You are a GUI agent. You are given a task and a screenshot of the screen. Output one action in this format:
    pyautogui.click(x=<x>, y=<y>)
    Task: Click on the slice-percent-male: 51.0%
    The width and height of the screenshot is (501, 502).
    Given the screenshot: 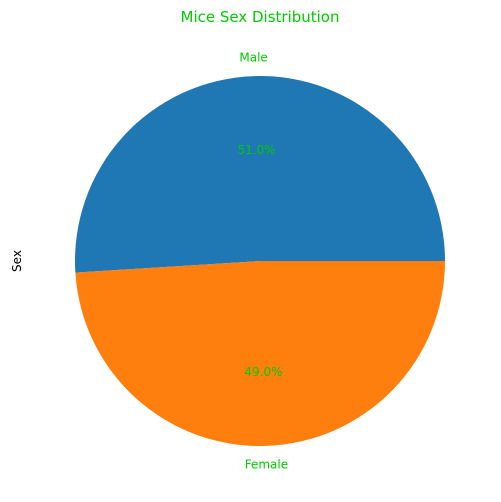 What is the action you would take?
    pyautogui.click(x=256, y=150)
    